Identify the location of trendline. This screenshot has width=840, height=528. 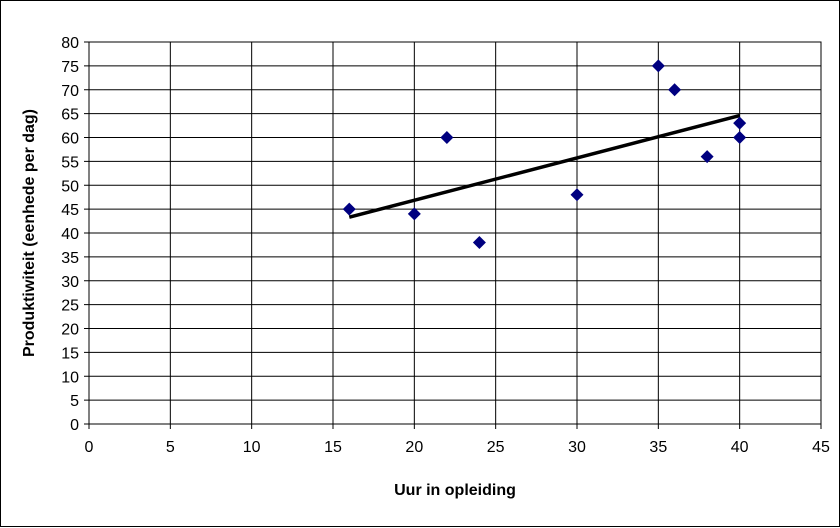
(544, 166).